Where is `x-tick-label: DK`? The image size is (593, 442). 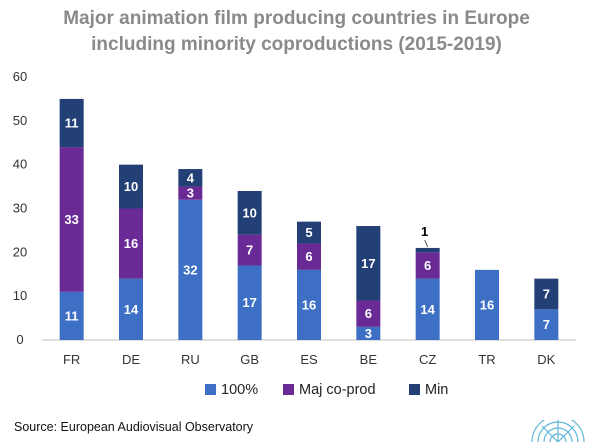
x-tick-label: DK is located at coordinates (546, 359).